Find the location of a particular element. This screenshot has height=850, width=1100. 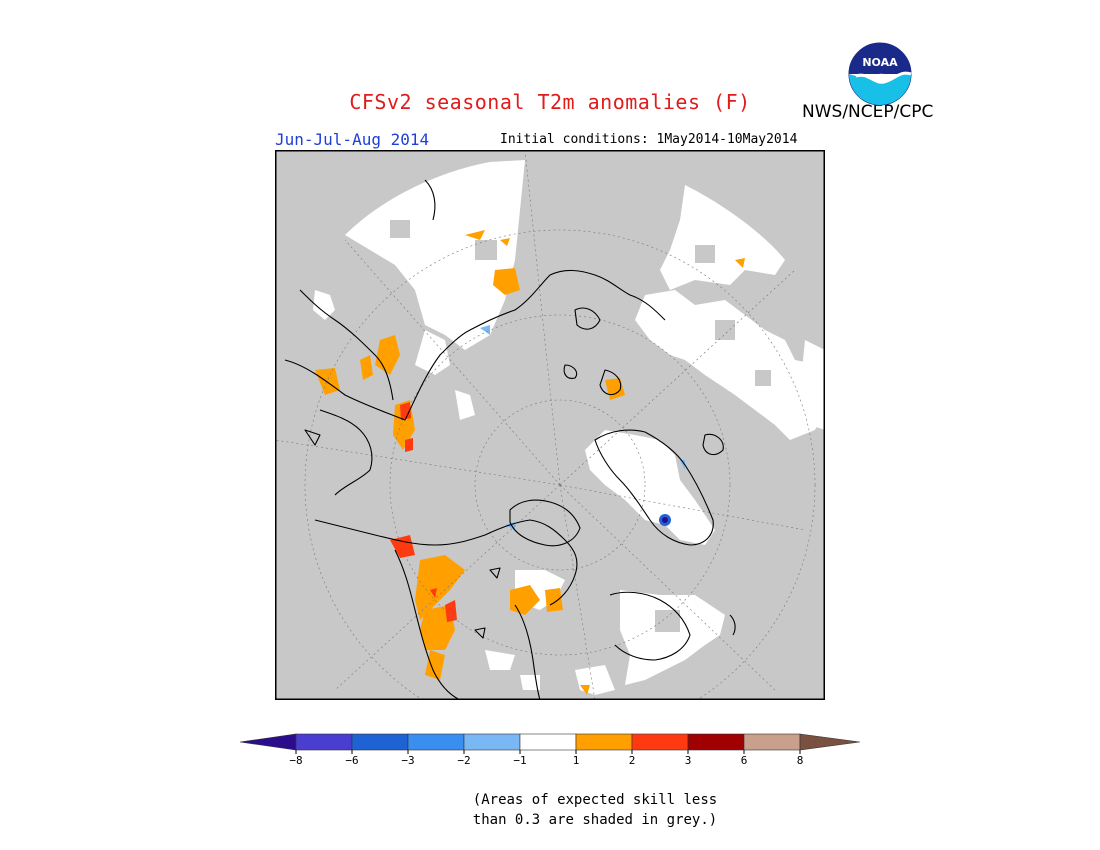

legend-tick-label: 8 is located at coordinates (800, 760).